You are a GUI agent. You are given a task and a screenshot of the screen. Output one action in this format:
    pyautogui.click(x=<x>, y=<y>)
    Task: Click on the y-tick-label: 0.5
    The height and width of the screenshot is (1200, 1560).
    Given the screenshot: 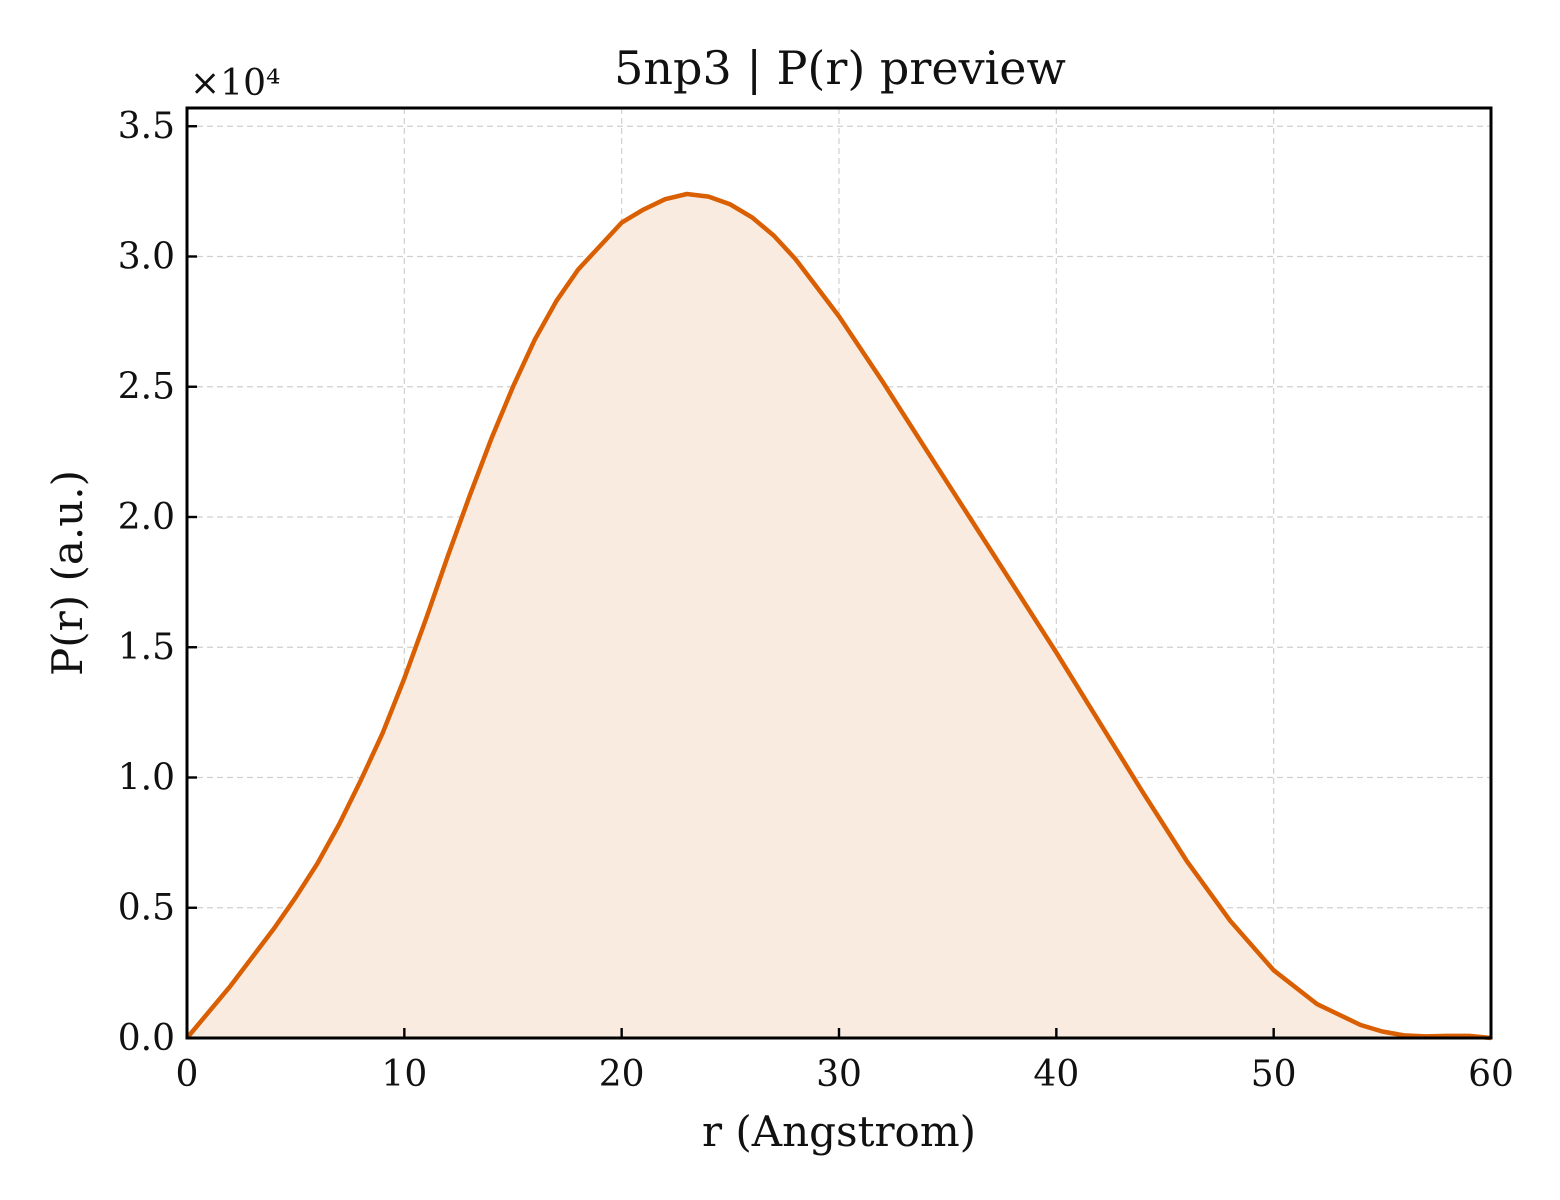 What is the action you would take?
    pyautogui.click(x=146, y=908)
    